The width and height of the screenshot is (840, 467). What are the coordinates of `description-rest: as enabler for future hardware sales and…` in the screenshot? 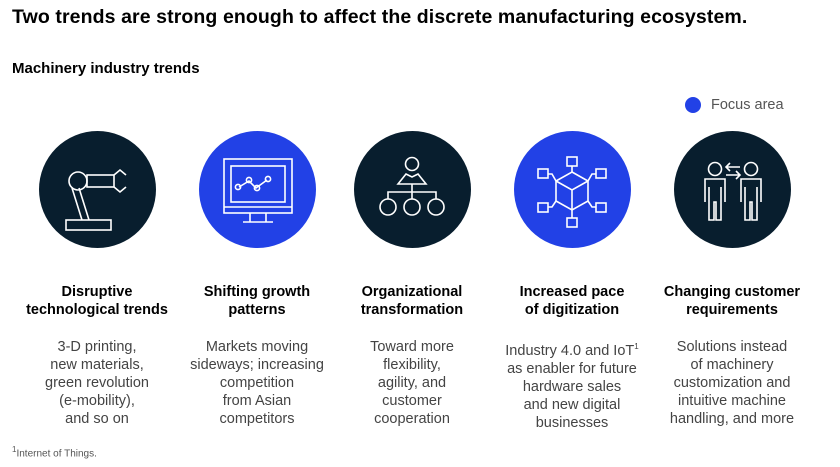 It's located at (572, 395).